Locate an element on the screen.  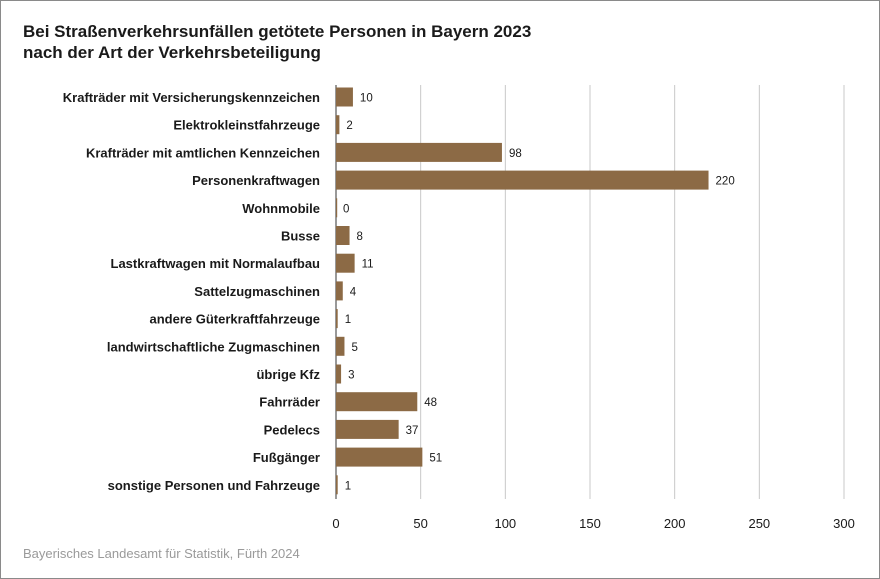
category-label: Lastkraftwagen mit Normalaufbau is located at coordinates (216, 263).